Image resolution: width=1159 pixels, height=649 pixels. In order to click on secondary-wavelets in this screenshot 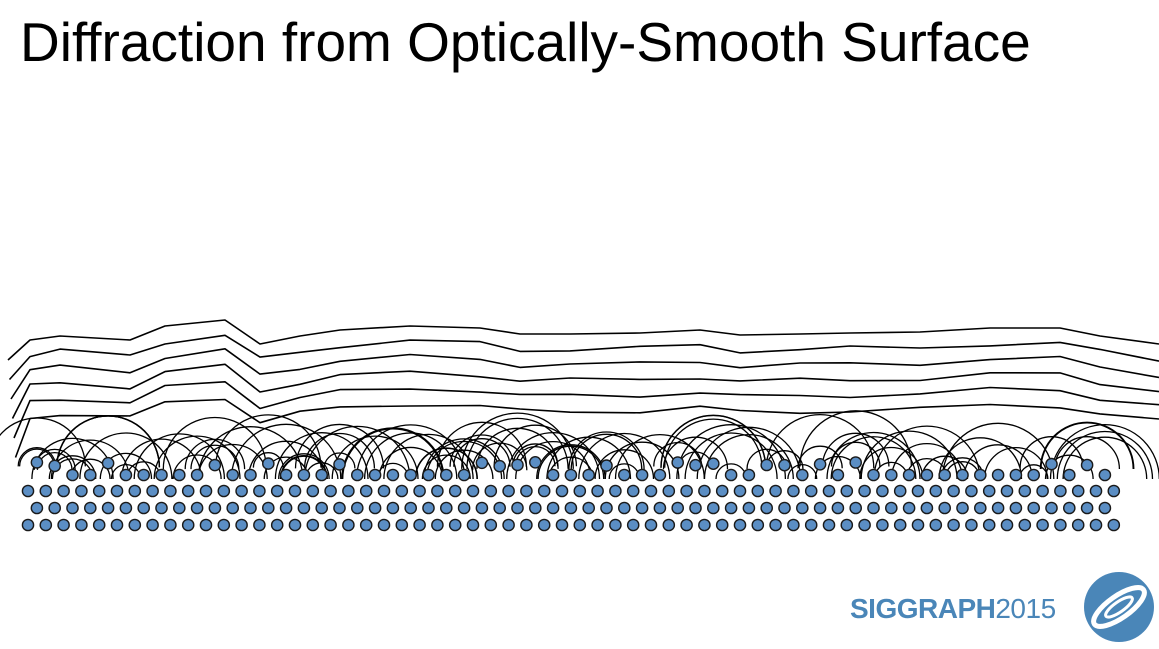, I will do `click(579, 445)`.